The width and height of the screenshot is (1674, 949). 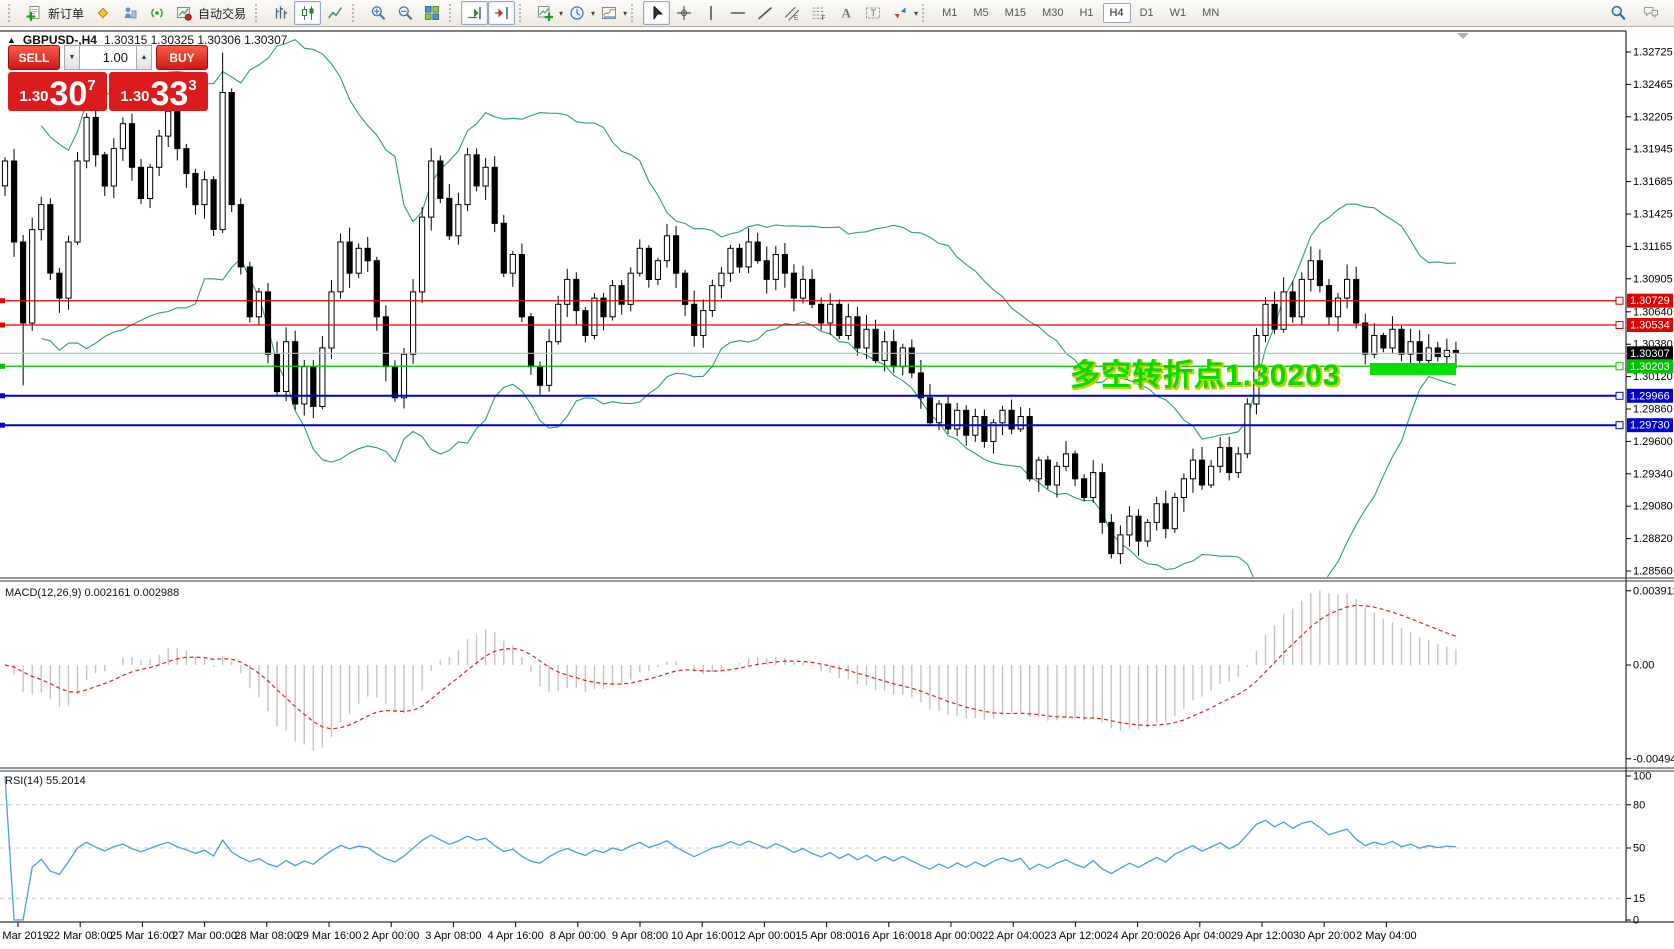 I want to click on market-watch-button, so click(x=102, y=13).